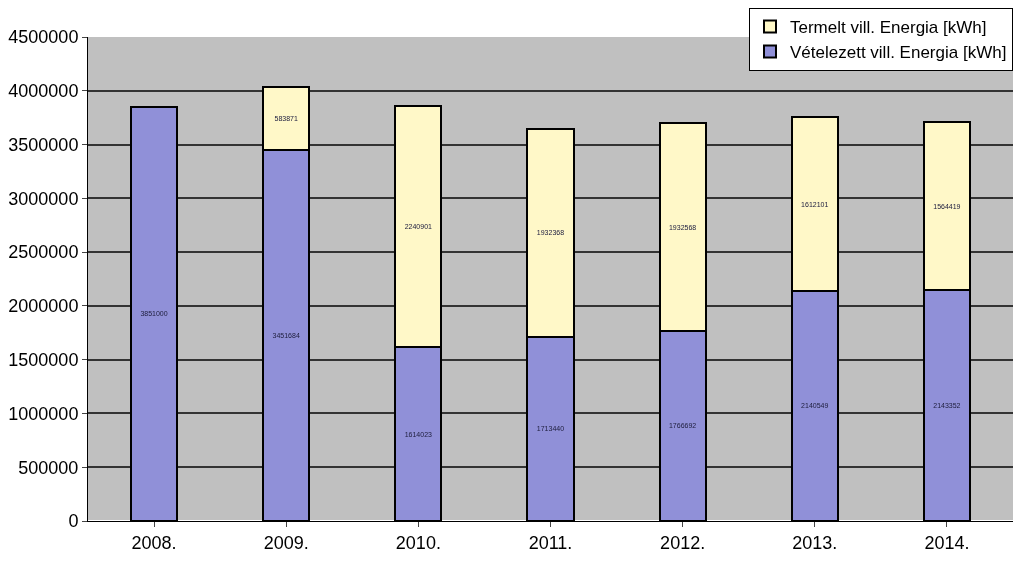 This screenshot has height=561, width=1021. What do you see at coordinates (48, 467) in the screenshot?
I see `y-tick-label: 500000` at bounding box center [48, 467].